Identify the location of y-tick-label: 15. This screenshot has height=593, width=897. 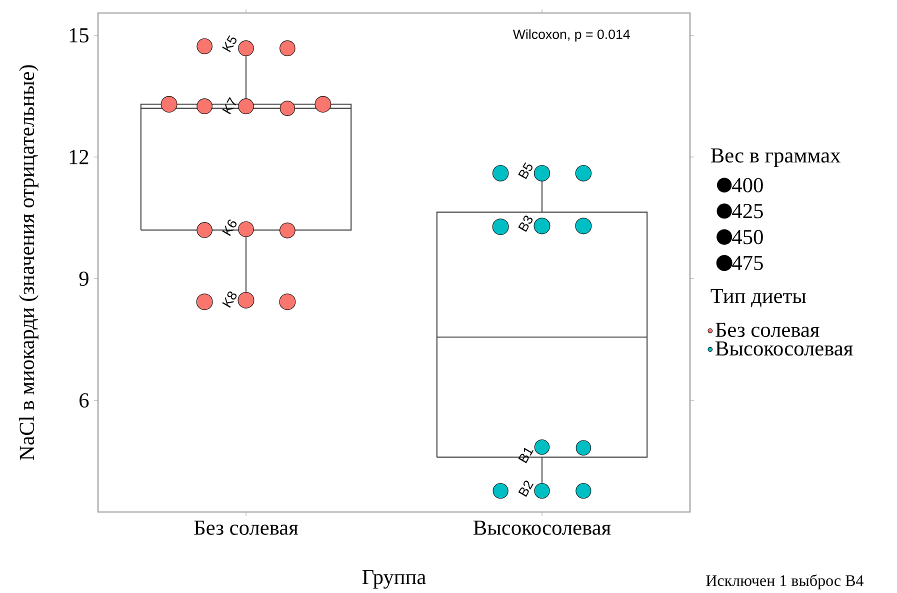
(79, 35).